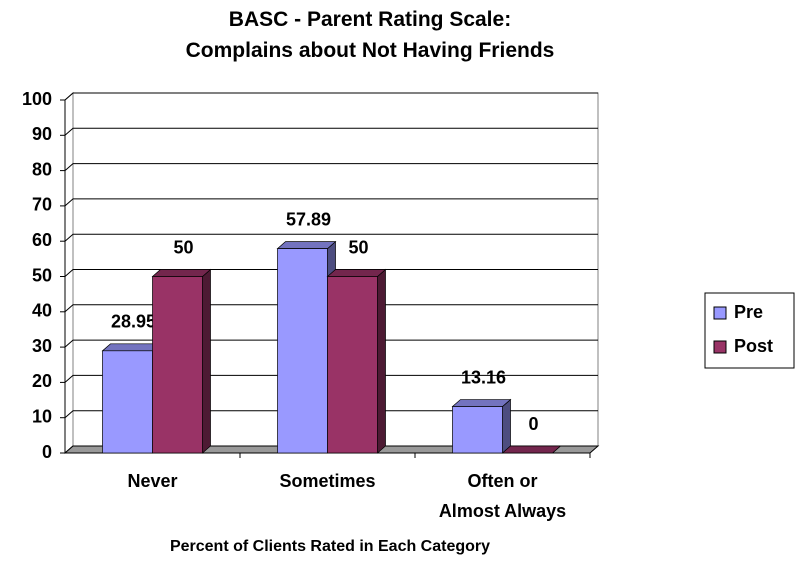 The image size is (795, 569). I want to click on value-label: 28.95, so click(133, 322).